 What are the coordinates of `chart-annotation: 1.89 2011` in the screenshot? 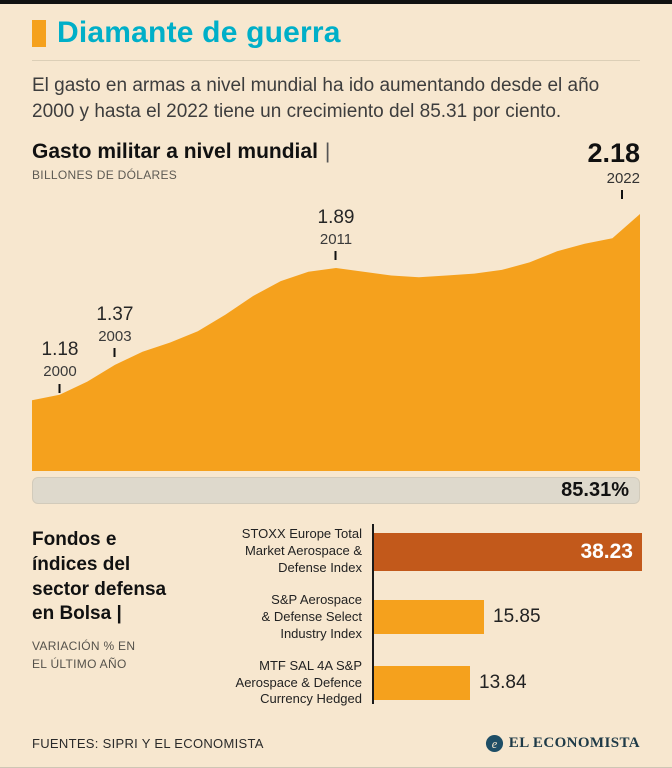 It's located at (336, 234).